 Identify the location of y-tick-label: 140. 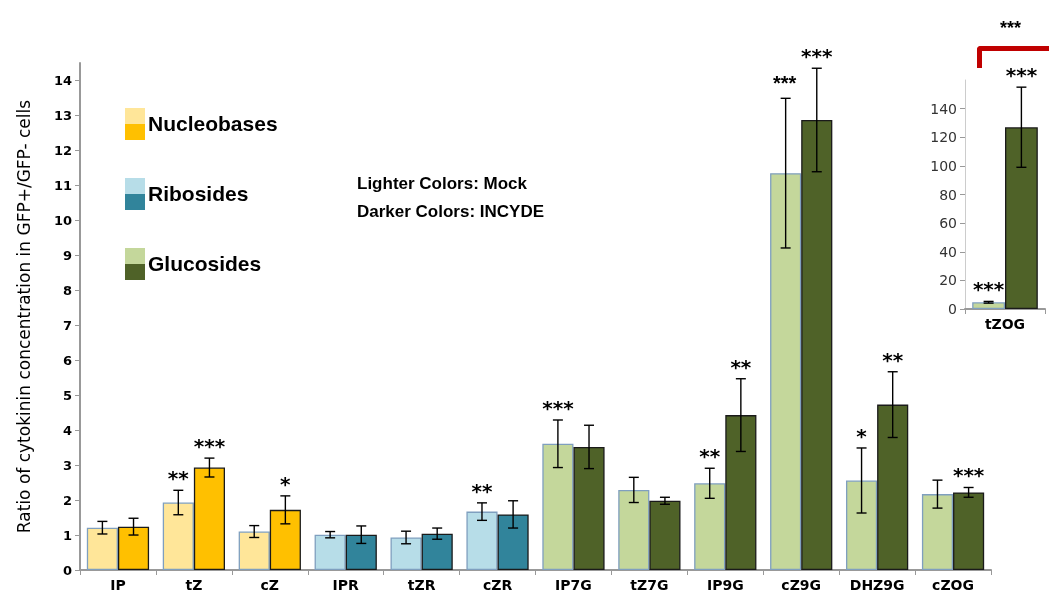
(943, 108).